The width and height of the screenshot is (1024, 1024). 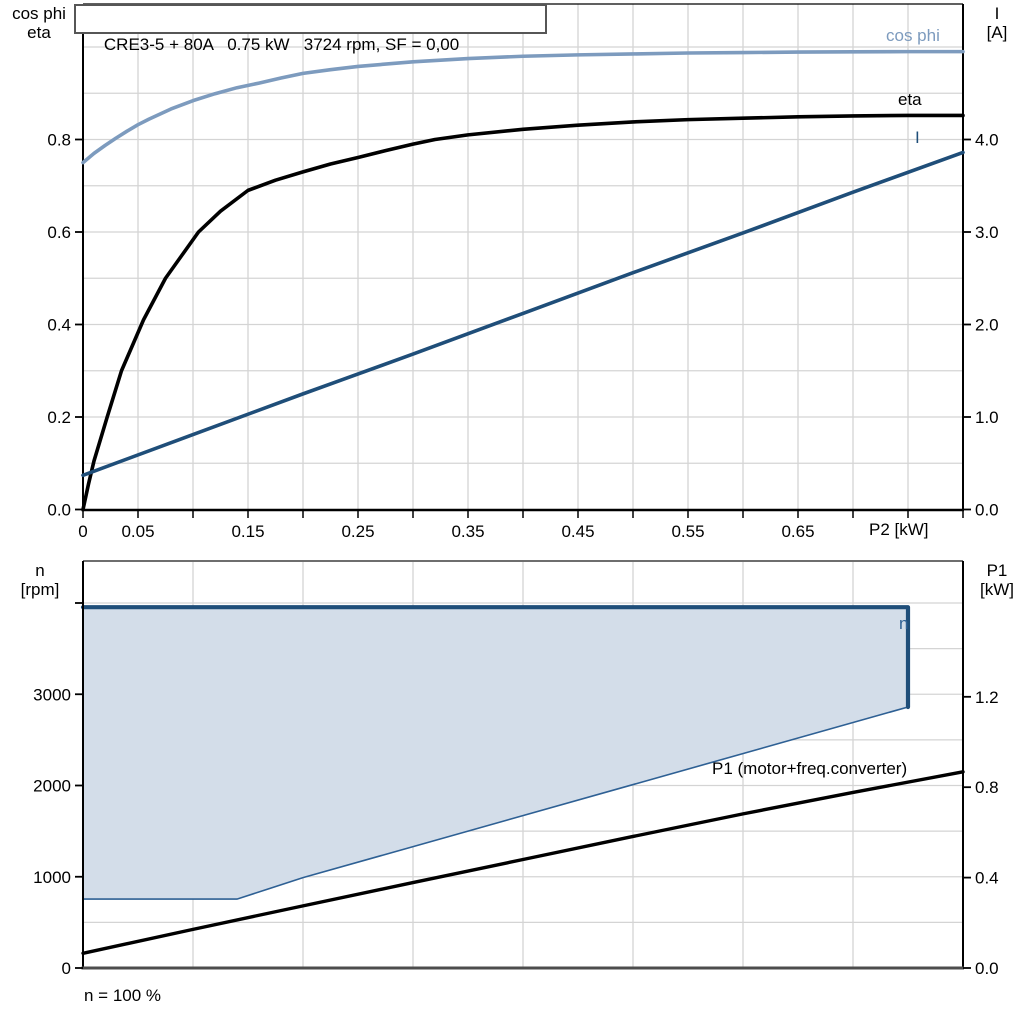 What do you see at coordinates (310, 29) in the screenshot?
I see `title-box: CRE3-5 + 80A 0.75 kW 3724 rpm, SF = 0,00` at bounding box center [310, 29].